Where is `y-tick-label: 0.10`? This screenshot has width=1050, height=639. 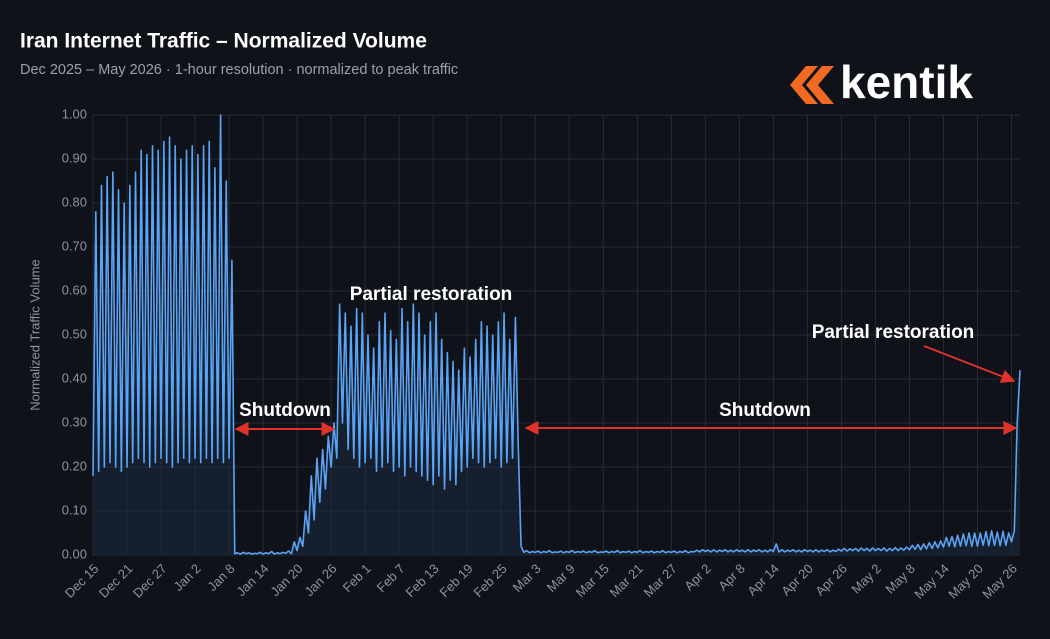
y-tick-label: 0.10 is located at coordinates (74, 509).